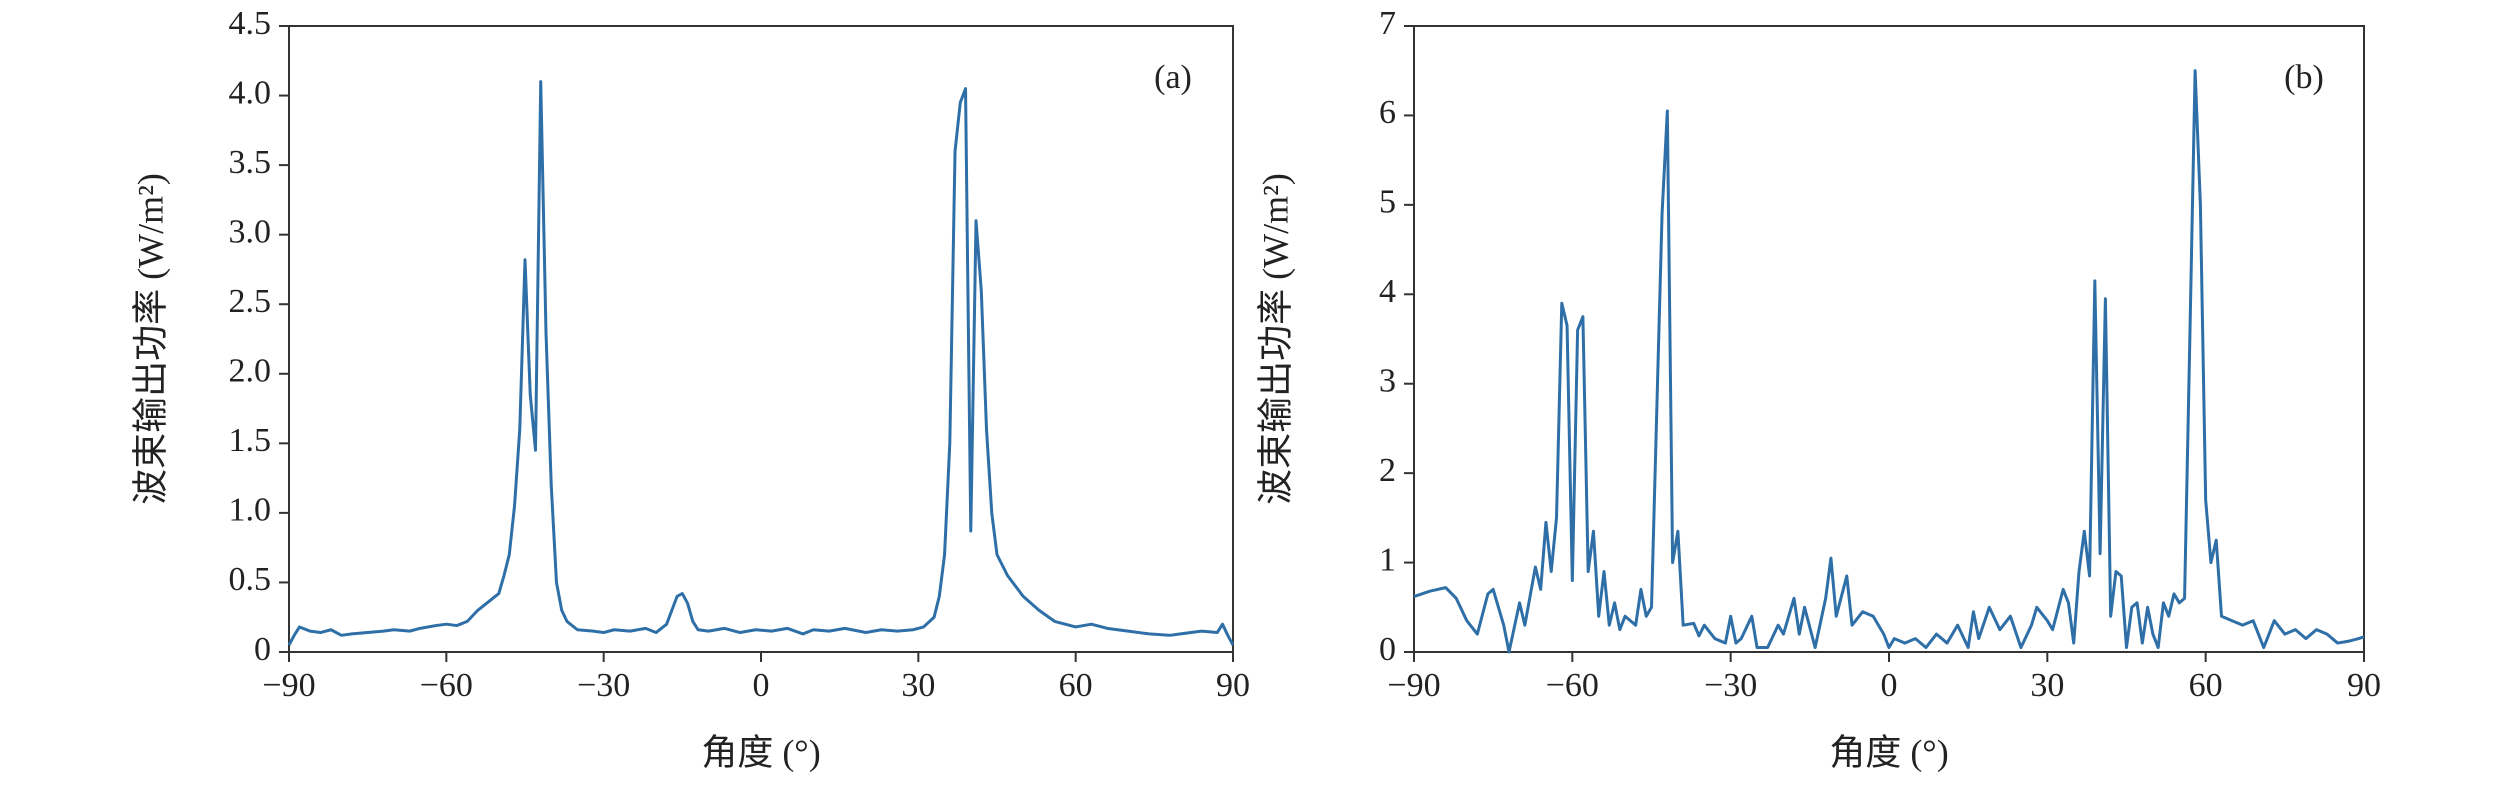 Image resolution: width=2520 pixels, height=788 pixels. What do you see at coordinates (250, 510) in the screenshot?
I see `y-tick-label: 1.0` at bounding box center [250, 510].